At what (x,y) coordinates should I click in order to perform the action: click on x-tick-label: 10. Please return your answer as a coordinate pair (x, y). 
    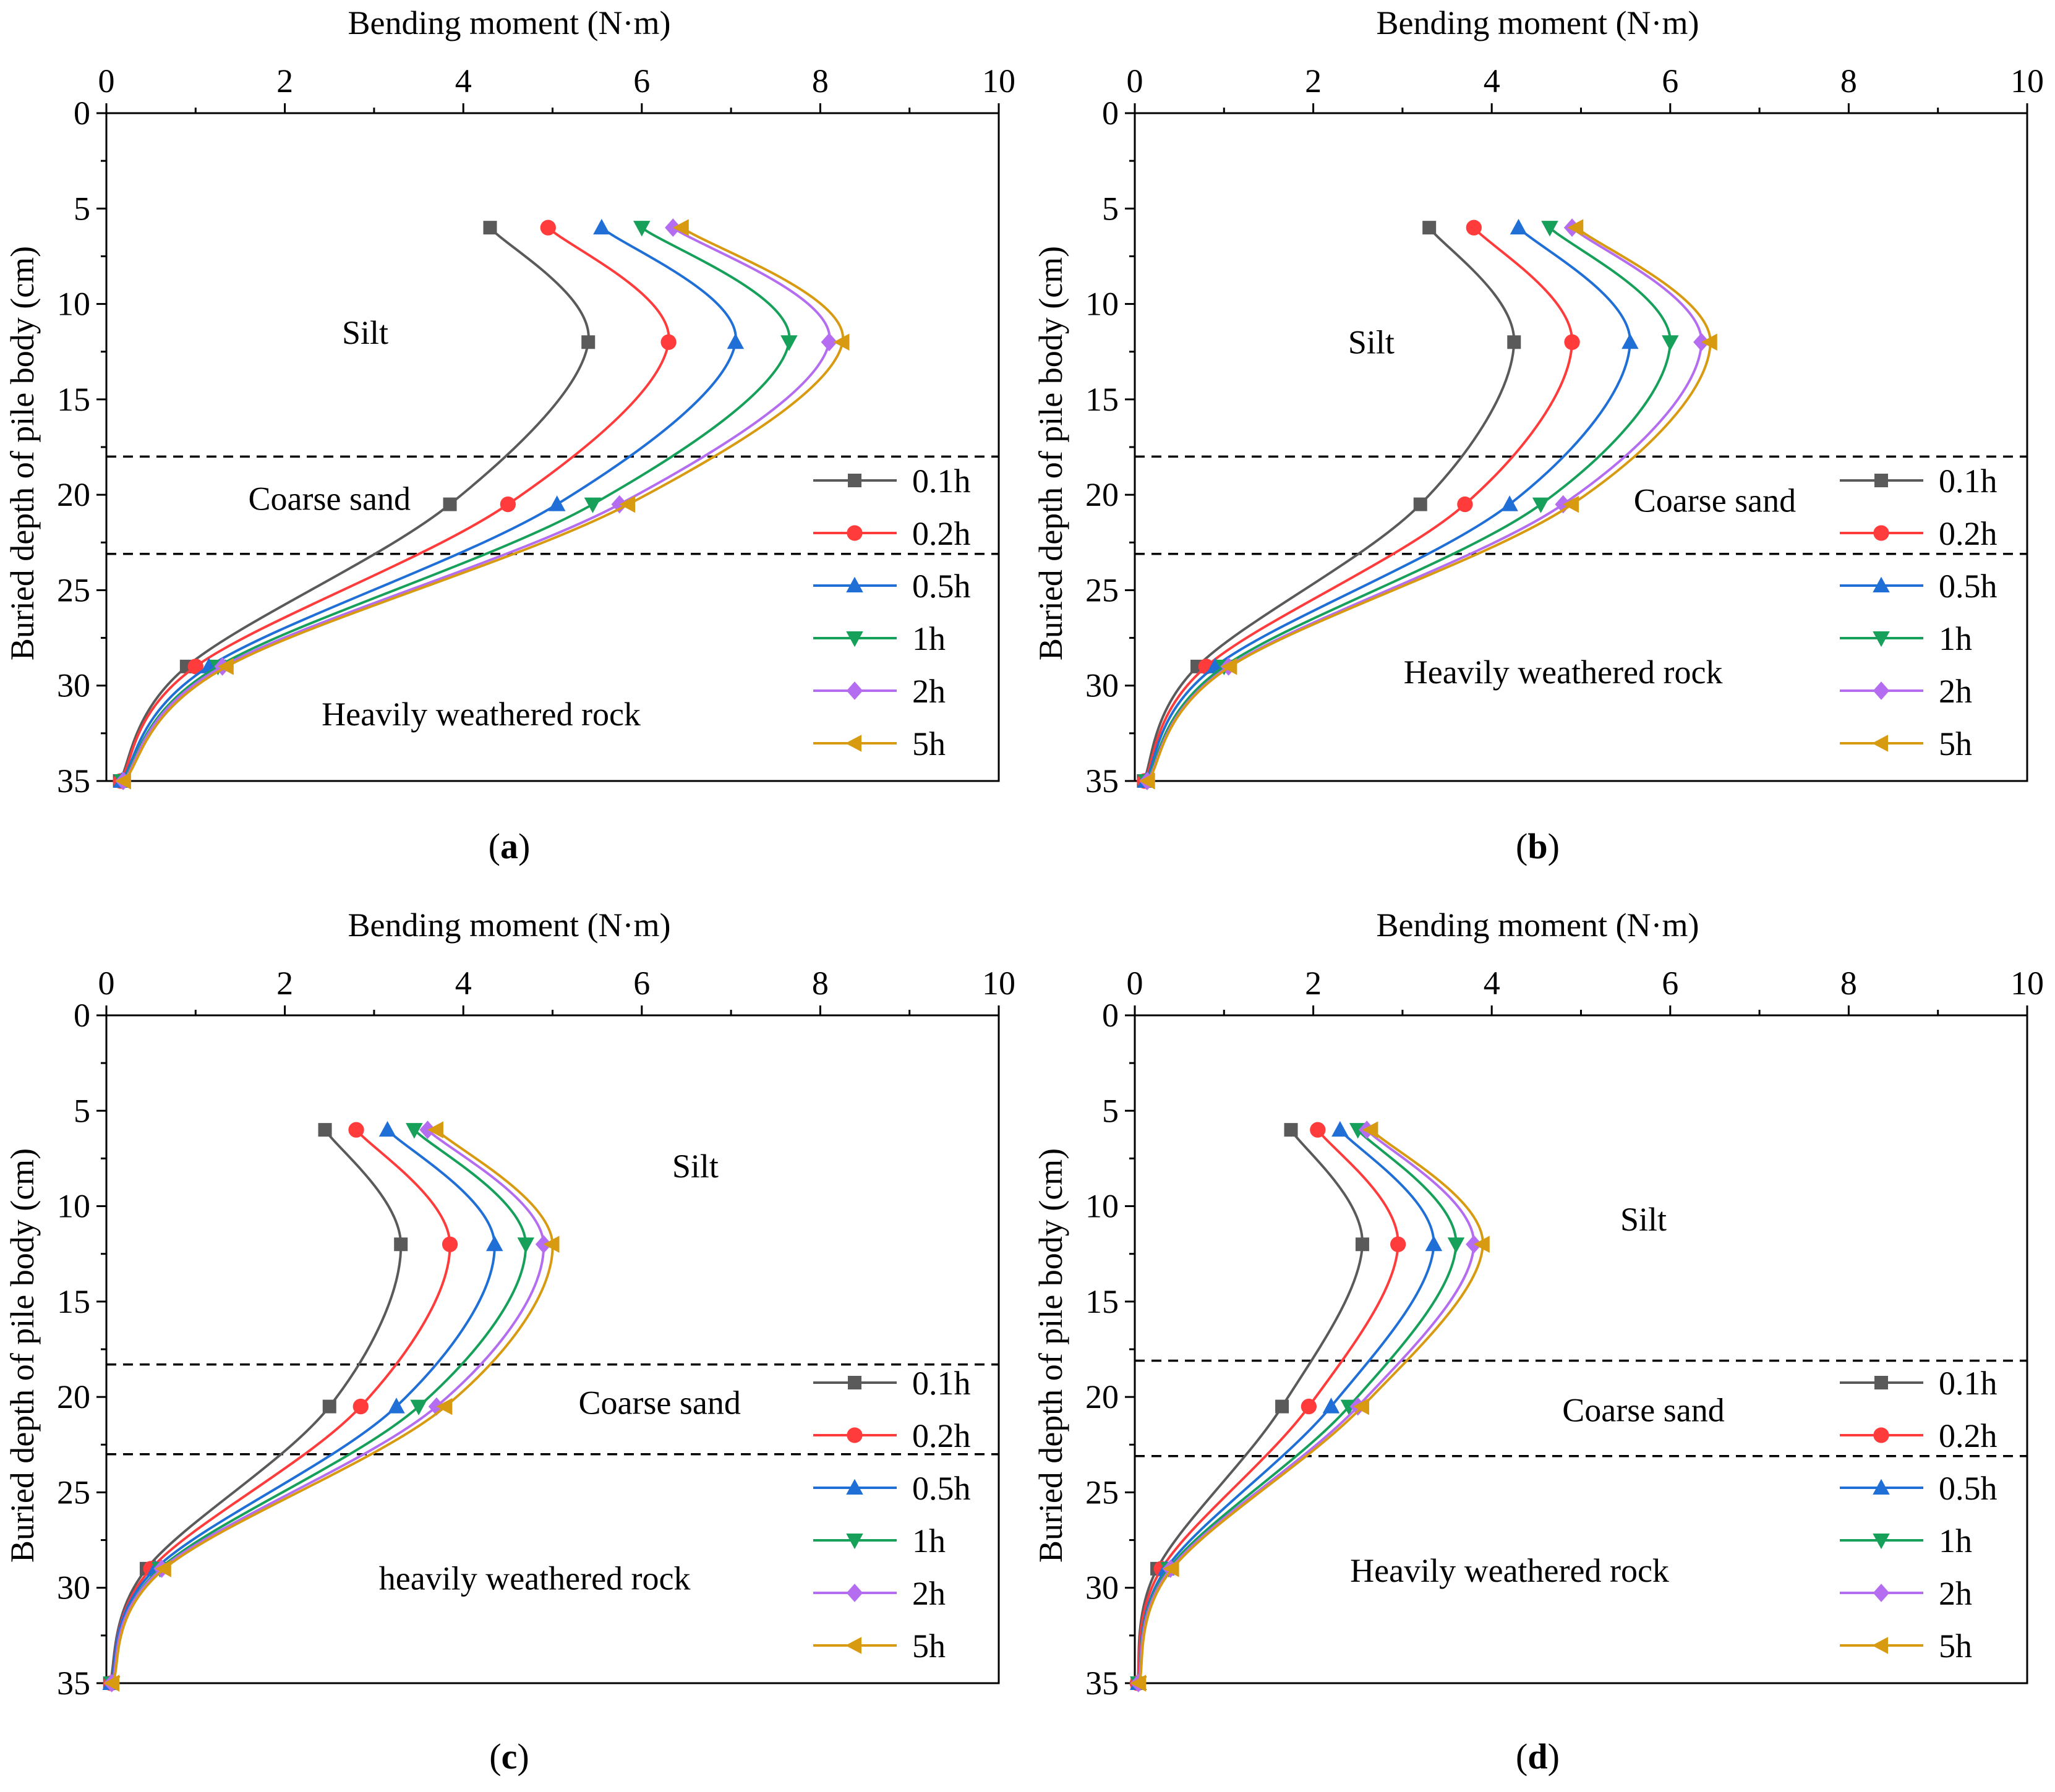
    Looking at the image, I should click on (2027, 983).